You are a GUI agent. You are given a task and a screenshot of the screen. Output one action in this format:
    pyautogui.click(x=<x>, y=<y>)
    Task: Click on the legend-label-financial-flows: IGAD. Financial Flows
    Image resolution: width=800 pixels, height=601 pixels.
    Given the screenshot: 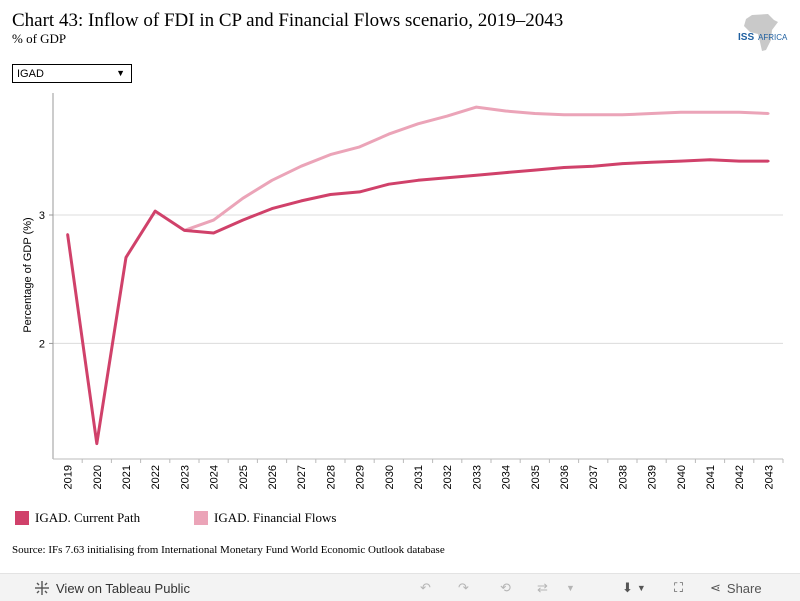 What is the action you would take?
    pyautogui.click(x=275, y=517)
    